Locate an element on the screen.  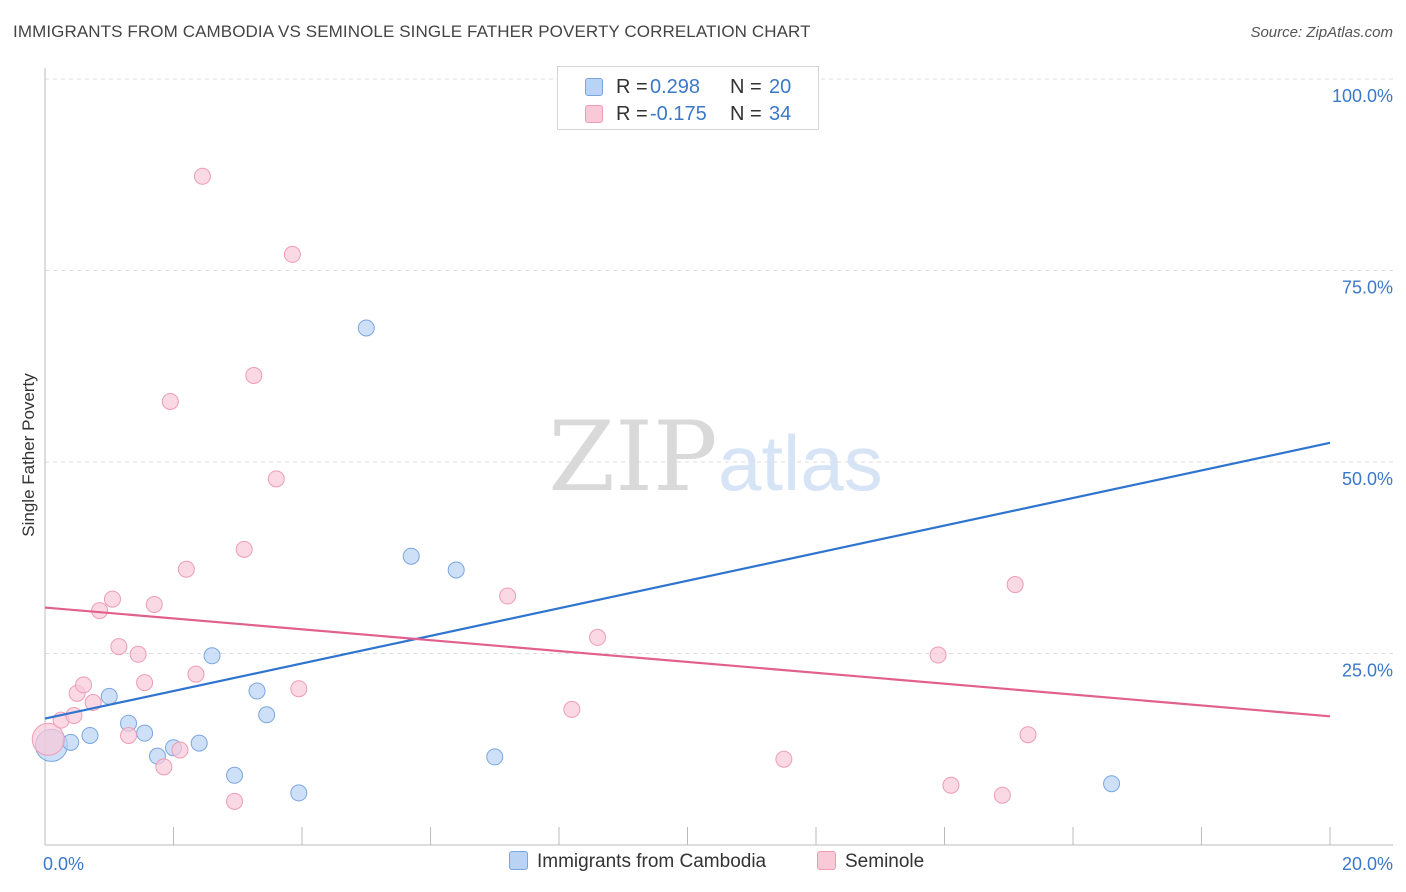
legend-n-value: 20 is located at coordinates (780, 87).